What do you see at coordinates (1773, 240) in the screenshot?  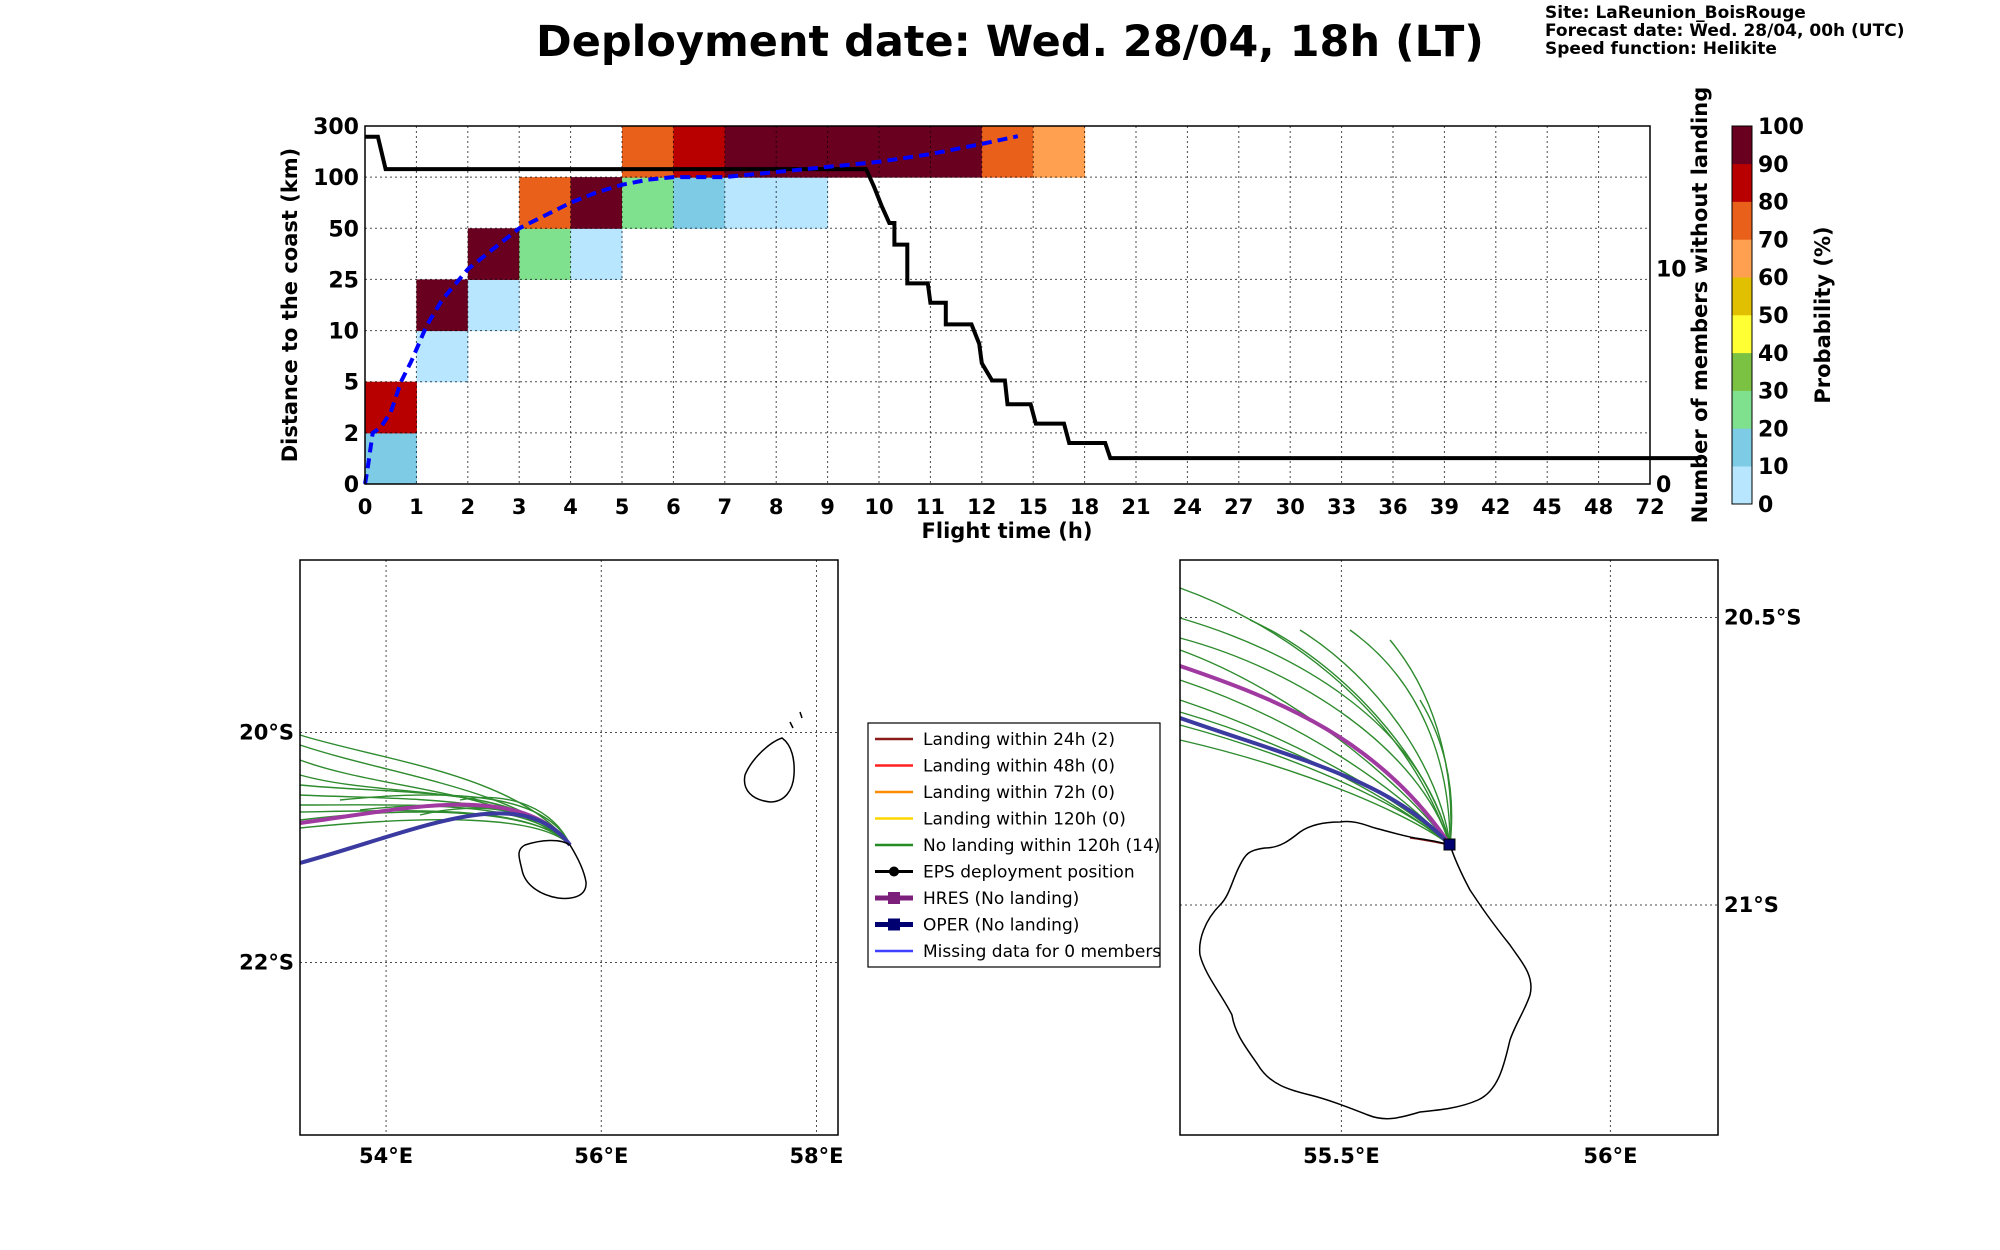 I see `colorbar-tick-label: 70` at bounding box center [1773, 240].